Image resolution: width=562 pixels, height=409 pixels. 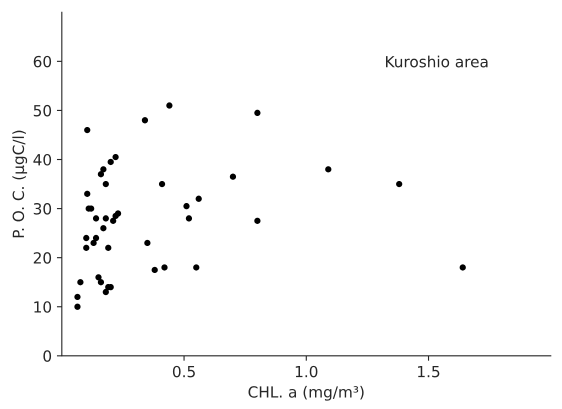 I want to click on y-tick-label: 60, so click(x=43, y=62).